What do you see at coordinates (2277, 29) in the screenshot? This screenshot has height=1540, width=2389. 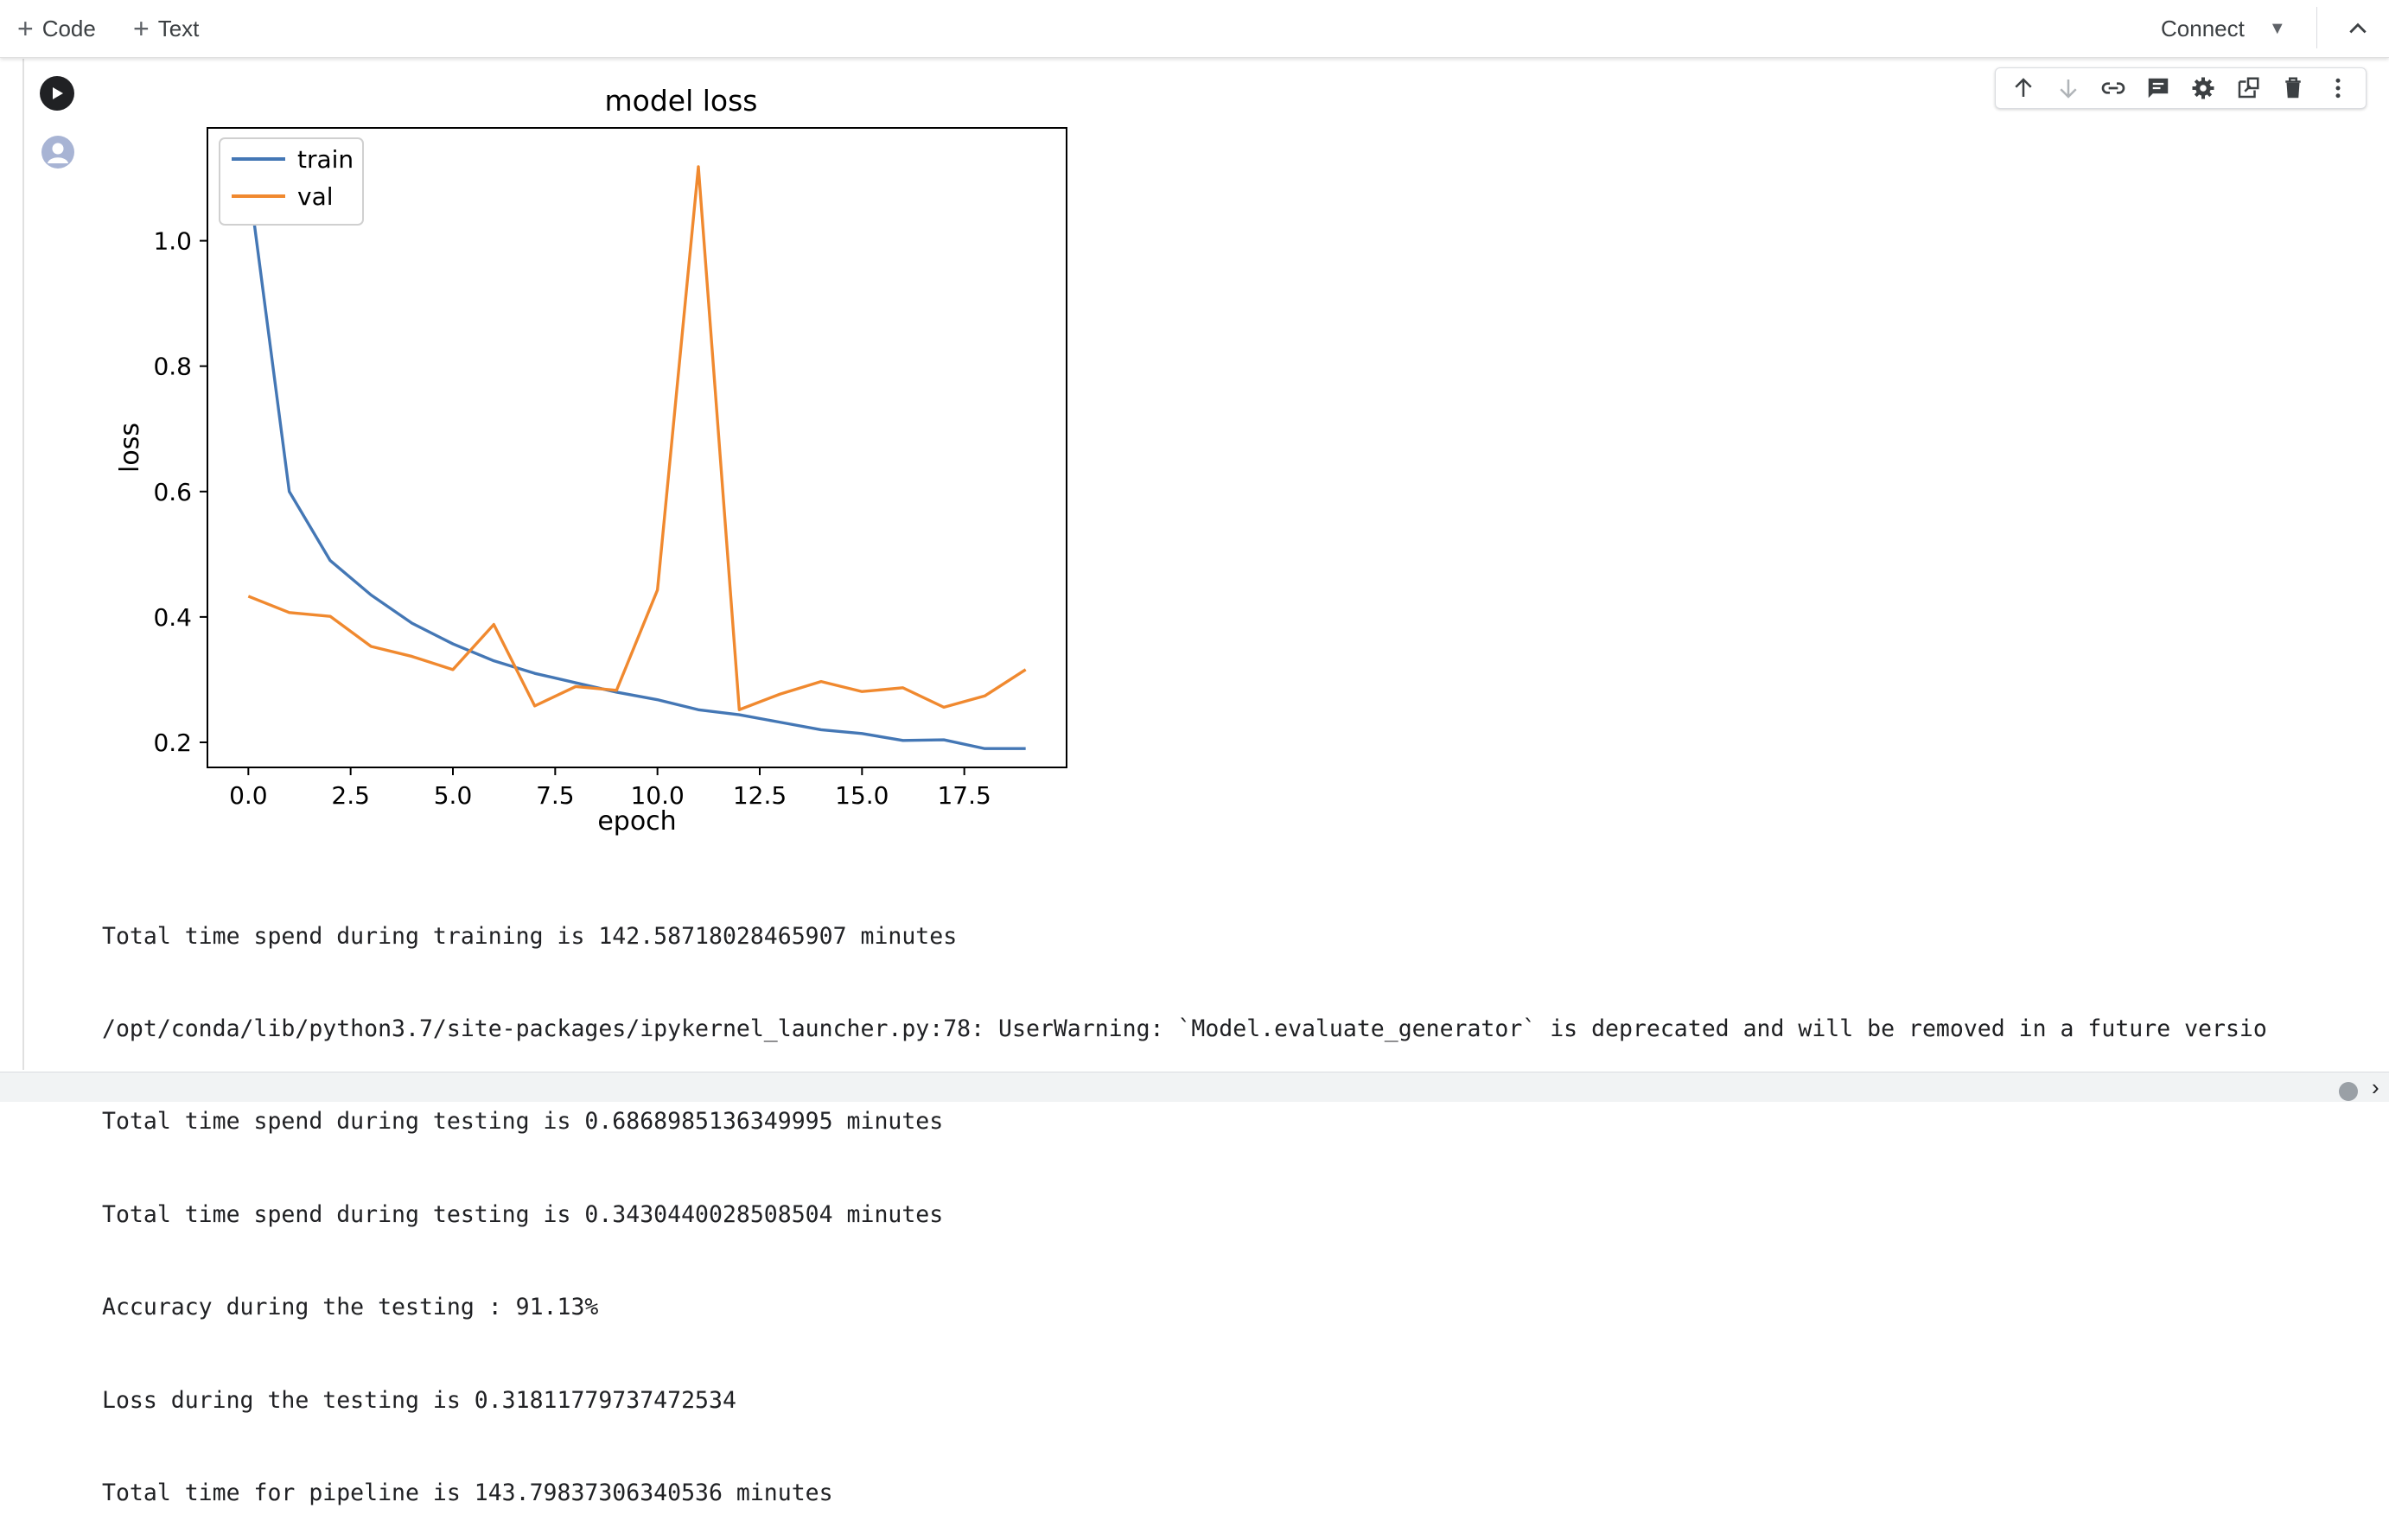 I see `chevron-down-icon: ▼` at bounding box center [2277, 29].